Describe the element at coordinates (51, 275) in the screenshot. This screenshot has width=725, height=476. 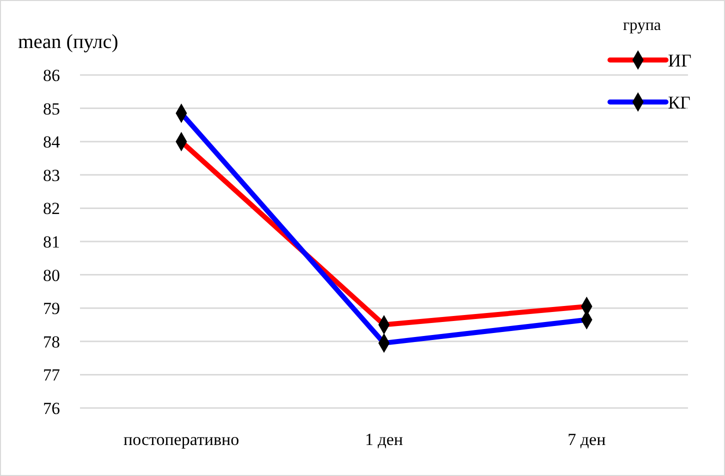
I see `y-tick-label: 80` at that location.